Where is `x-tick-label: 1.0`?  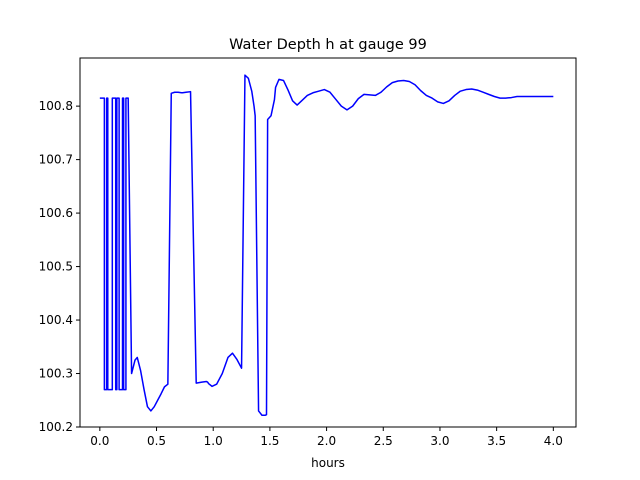
x-tick-label: 1.0 is located at coordinates (213, 441).